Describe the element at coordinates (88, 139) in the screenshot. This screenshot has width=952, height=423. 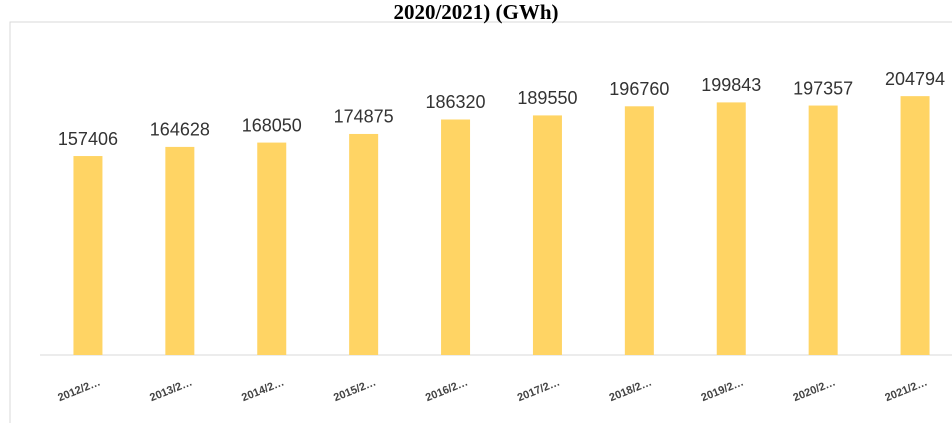
I see `value-label: 157406` at that location.